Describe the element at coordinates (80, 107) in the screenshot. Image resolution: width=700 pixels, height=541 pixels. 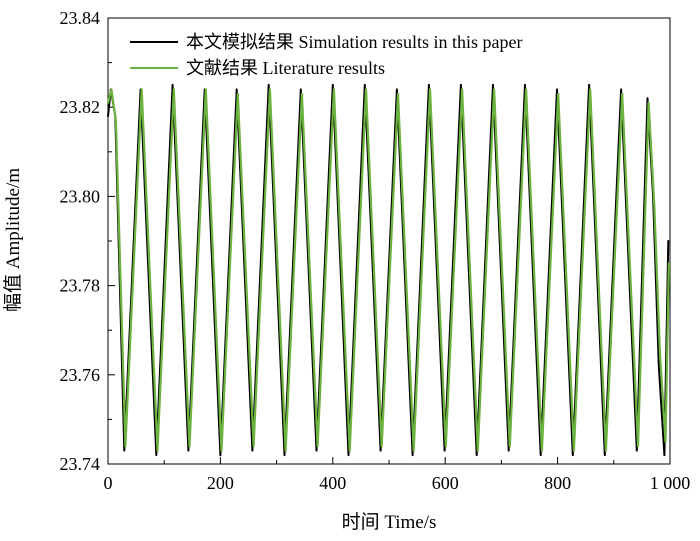
I see `y-tick-label: 23.82` at that location.